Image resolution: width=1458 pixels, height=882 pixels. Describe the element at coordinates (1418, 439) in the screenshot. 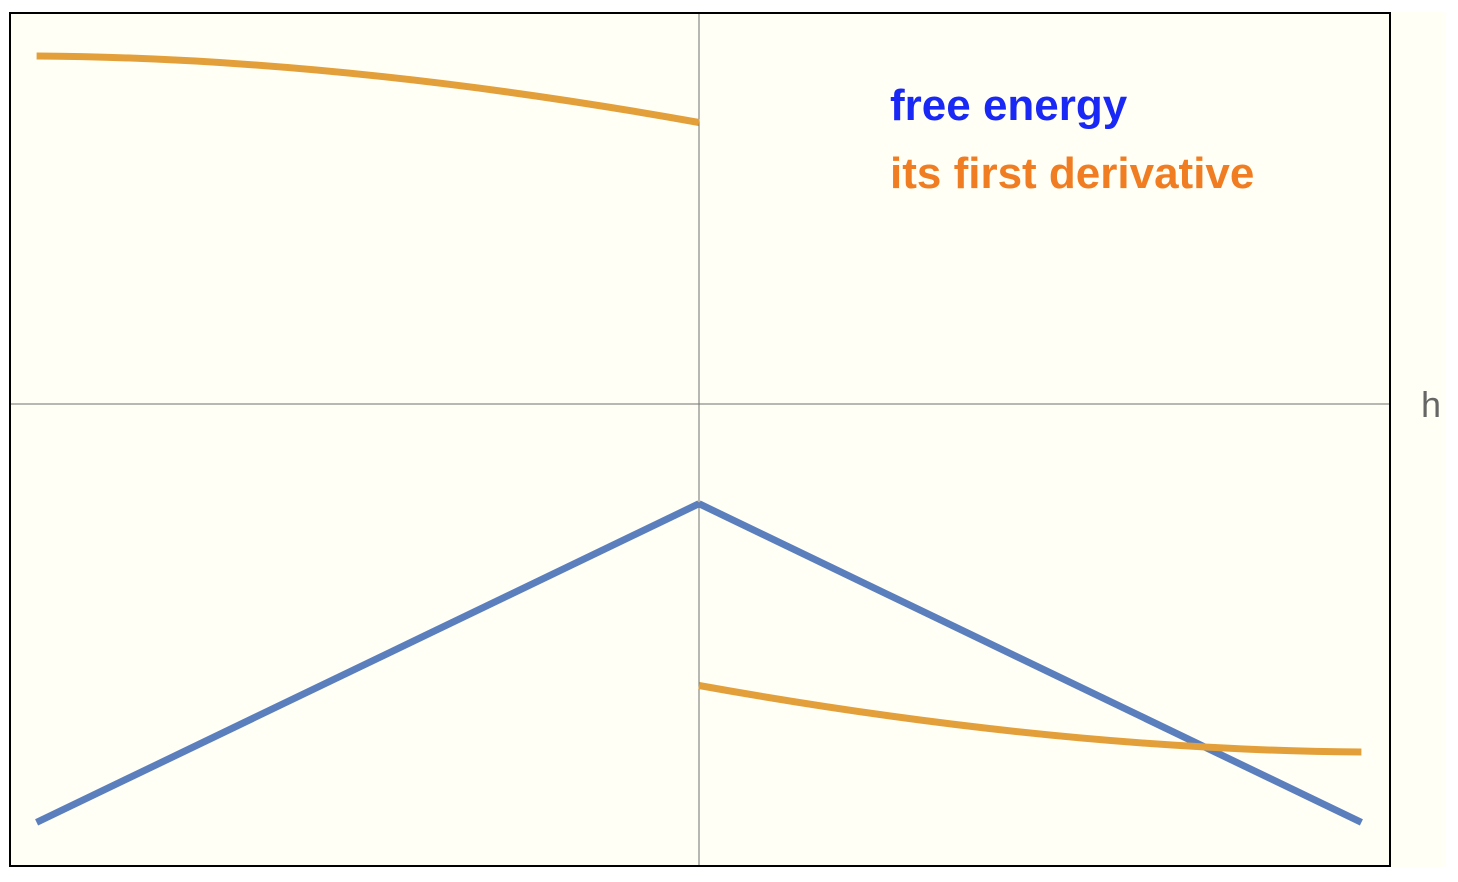

I see `plot-outer-background` at that location.